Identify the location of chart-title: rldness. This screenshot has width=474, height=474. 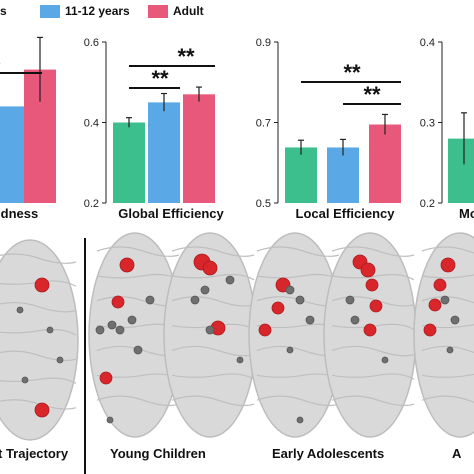
(19, 213).